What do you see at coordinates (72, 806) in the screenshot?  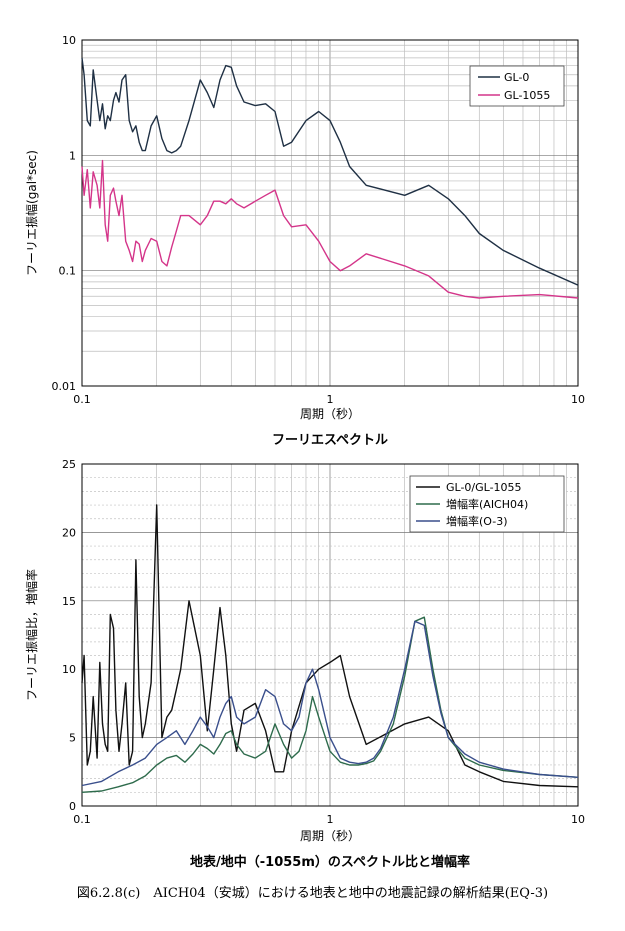 I see `chart2-y-tick-label: 0` at bounding box center [72, 806].